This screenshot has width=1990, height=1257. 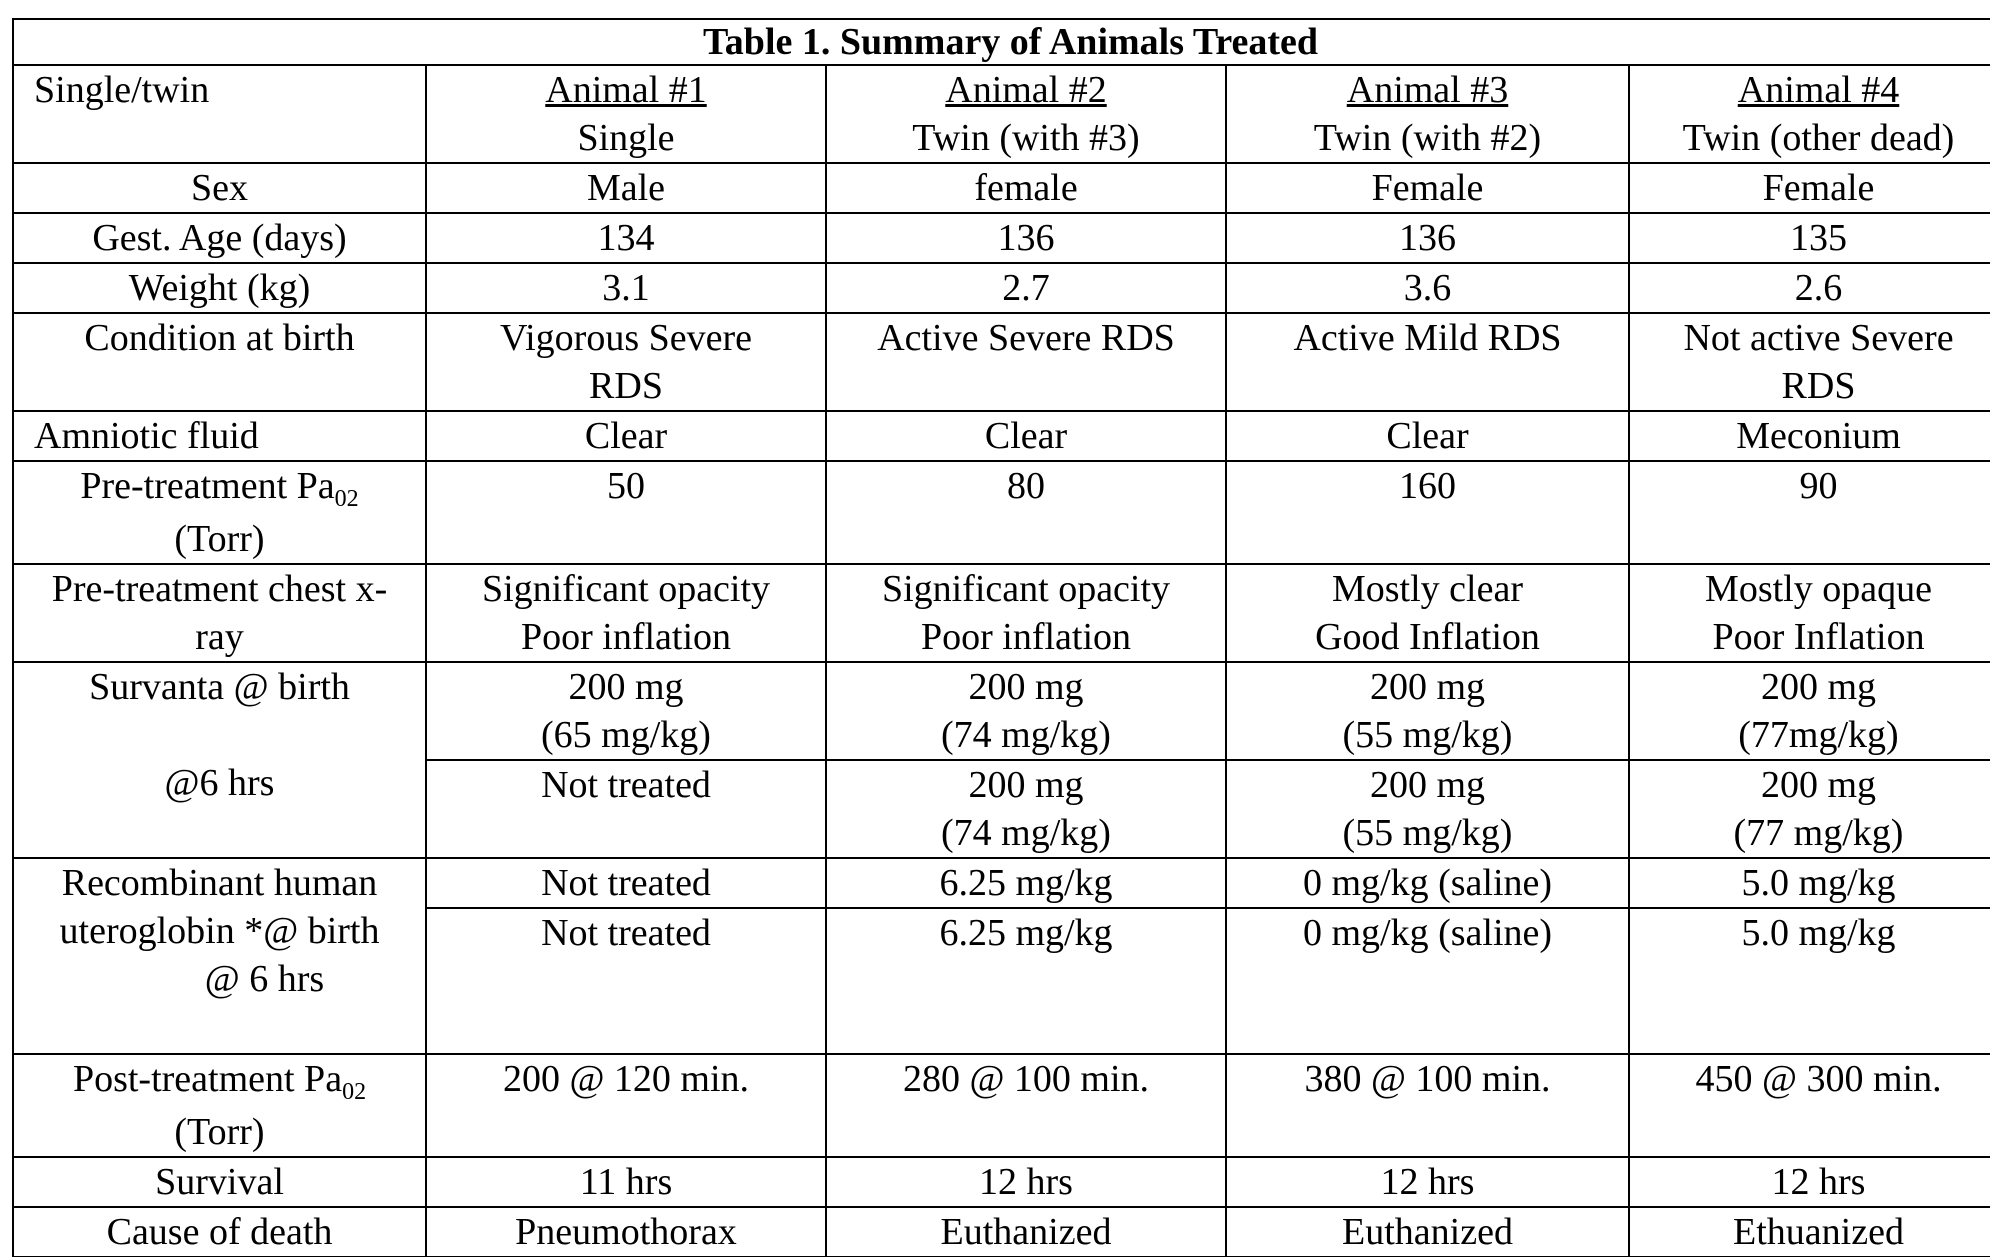 I want to click on table-cell: Pneumothorax, so click(x=626, y=1231).